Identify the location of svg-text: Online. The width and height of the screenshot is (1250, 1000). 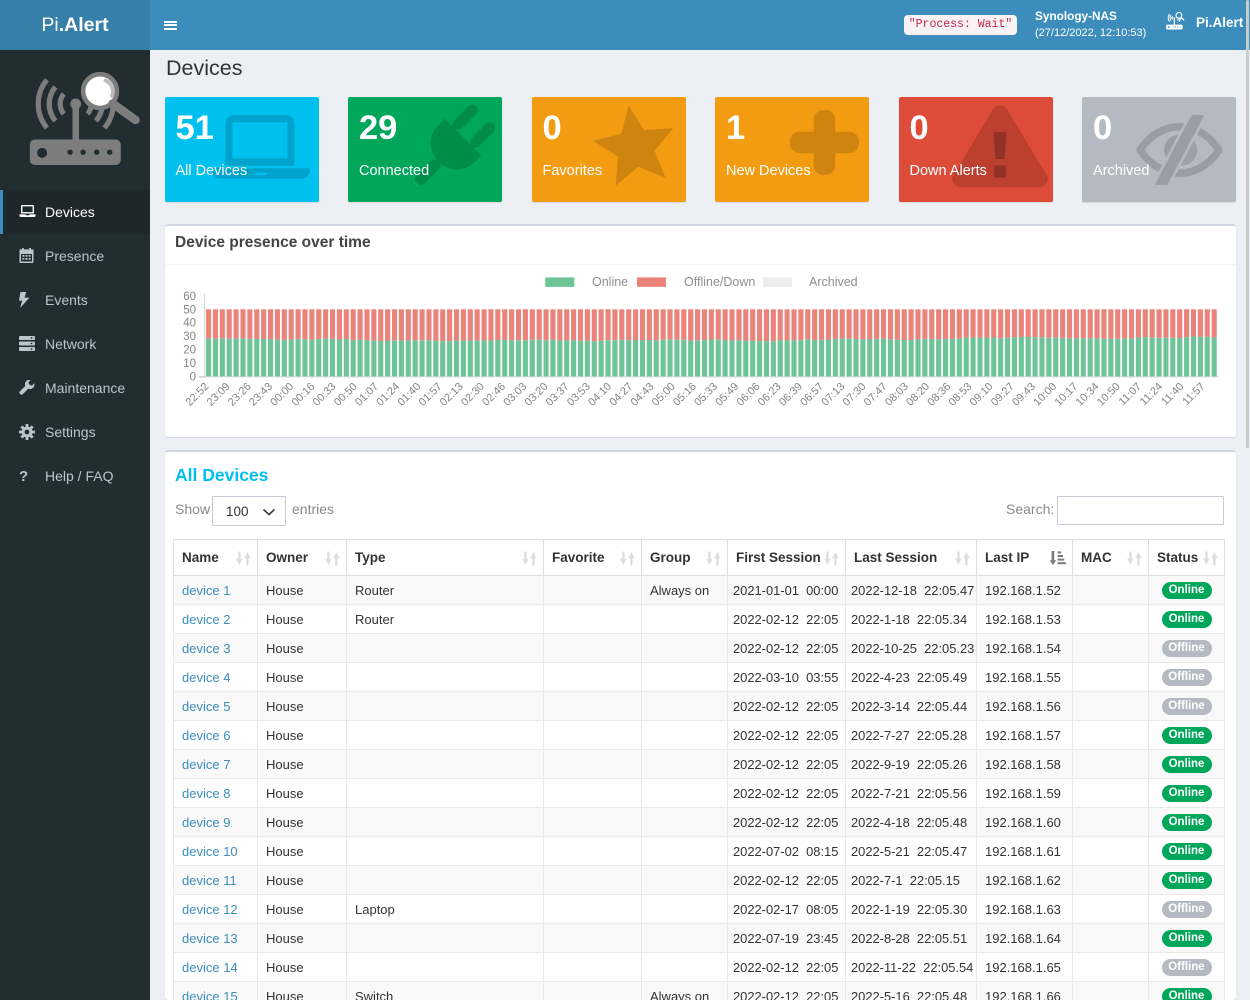
(610, 282).